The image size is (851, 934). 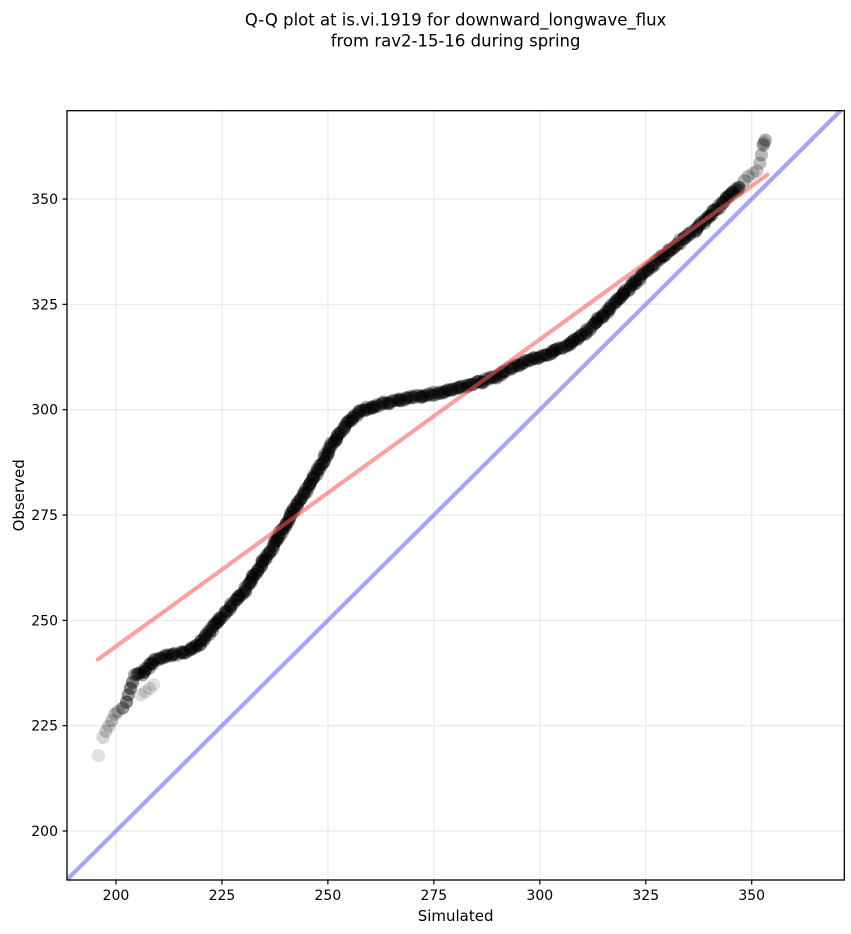 What do you see at coordinates (44, 200) in the screenshot?
I see `y-tick-label: 350` at bounding box center [44, 200].